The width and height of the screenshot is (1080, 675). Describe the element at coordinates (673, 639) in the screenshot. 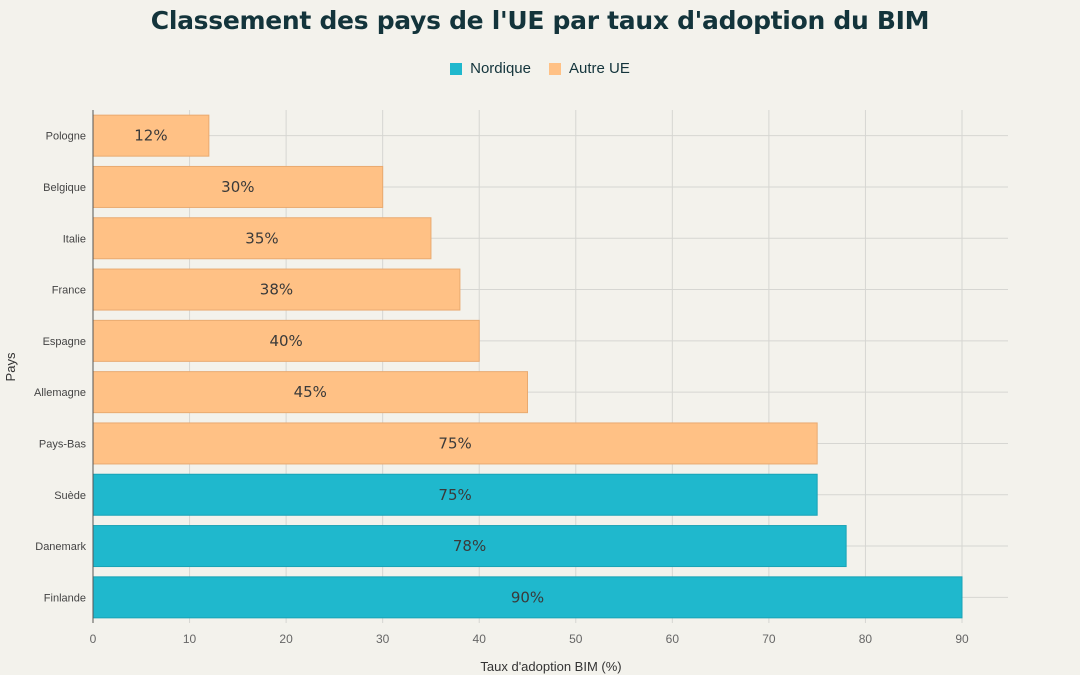

I see `x-tick-label: 60` at that location.